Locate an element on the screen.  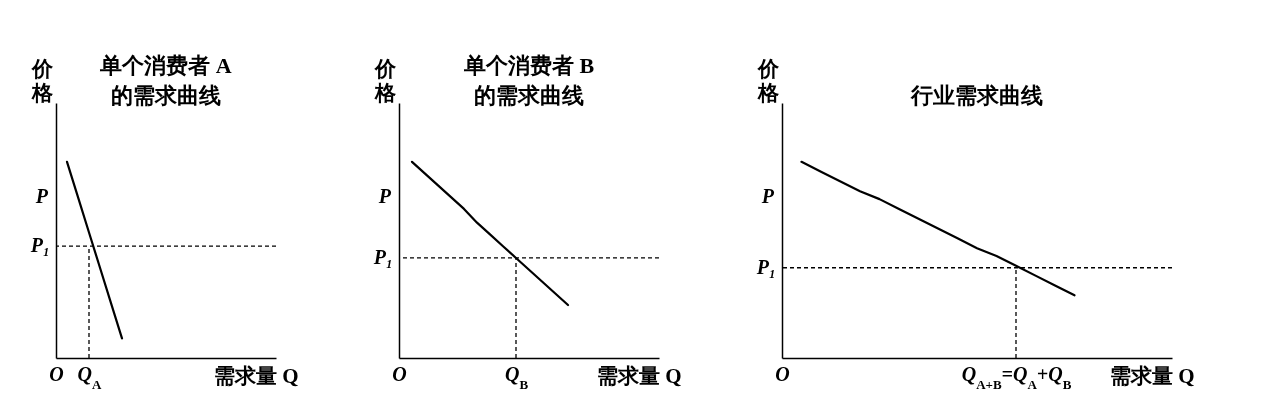
chart-title: 行业需求曲线 is located at coordinates (976, 95).